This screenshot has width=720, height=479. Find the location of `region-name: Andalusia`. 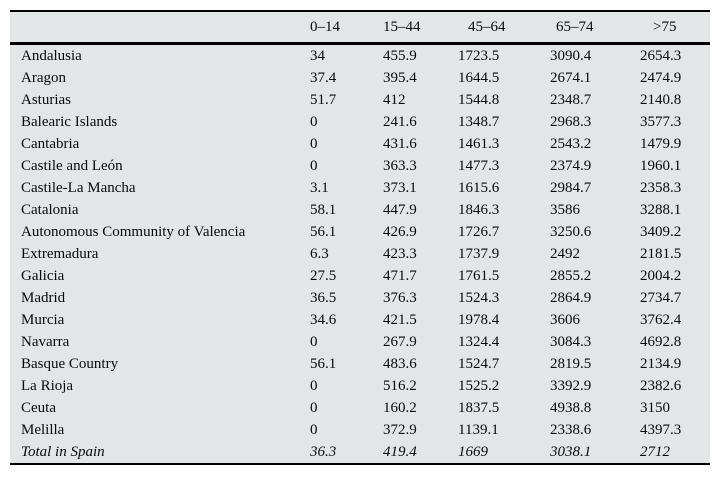

region-name: Andalusia is located at coordinates (51, 55).